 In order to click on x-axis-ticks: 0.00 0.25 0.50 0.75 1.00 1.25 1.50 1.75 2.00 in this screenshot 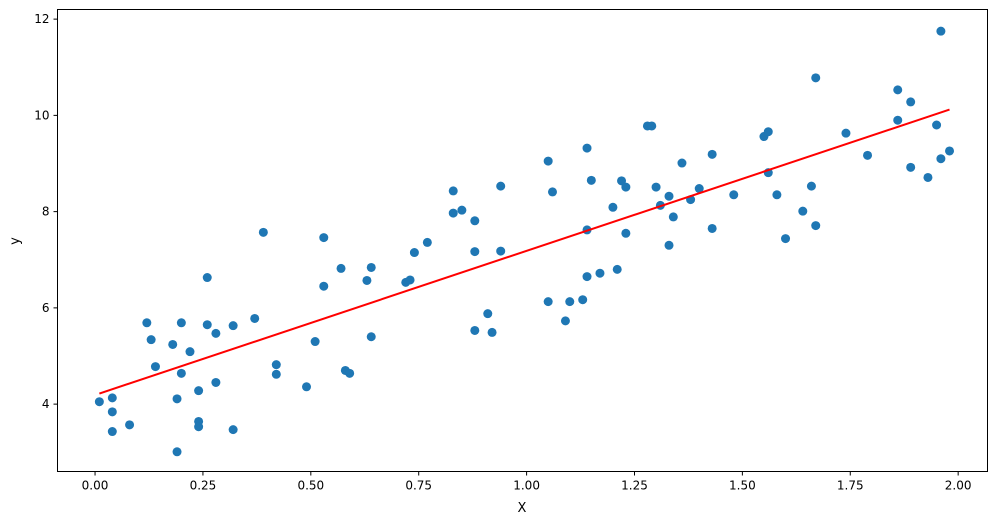, I will do `click(527, 482)`.